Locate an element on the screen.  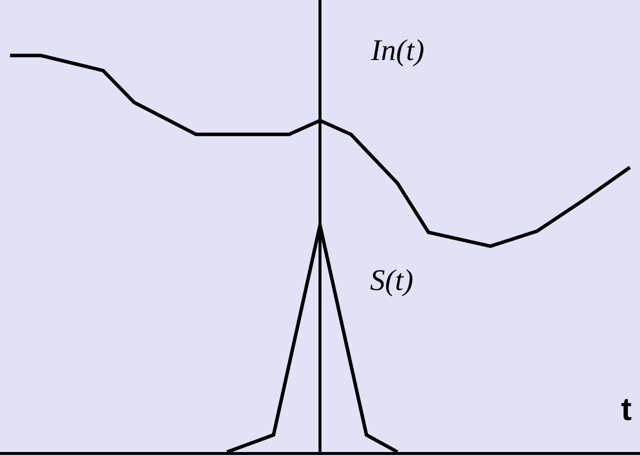
x-axis-title: t is located at coordinates (626, 409).